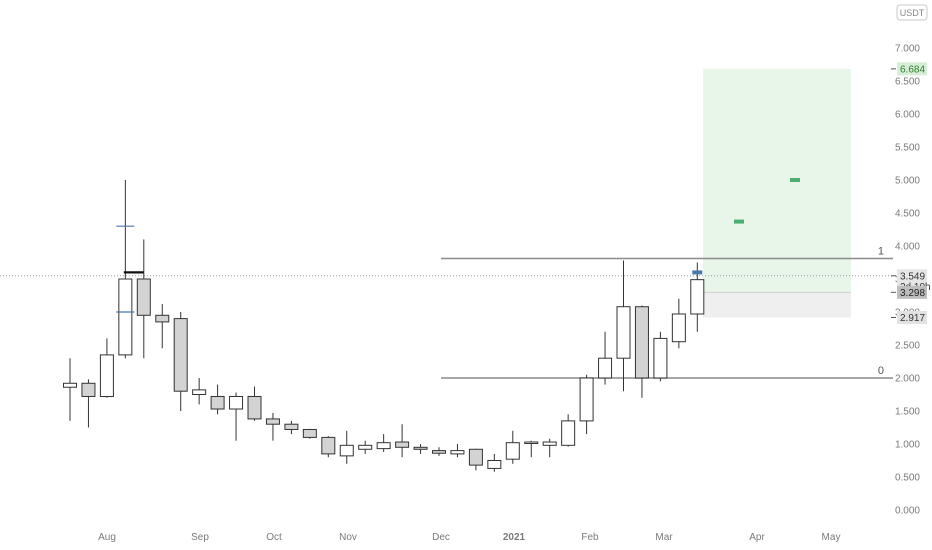 The width and height of the screenshot is (932, 550). I want to click on time-axis: Aug Sep Oct Nov Dec 2021 Feb Mar Apr May, so click(469, 537).